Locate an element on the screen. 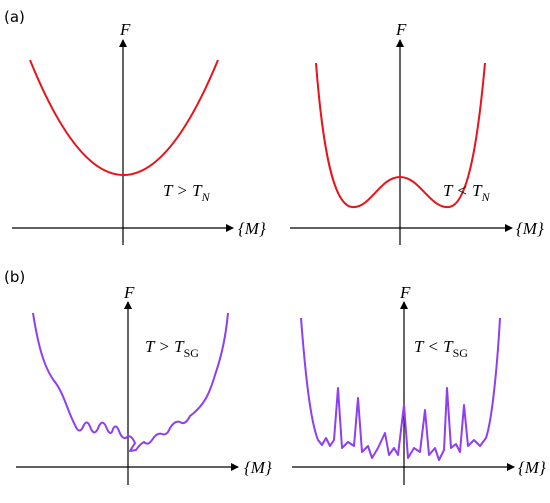 Image resolution: width=550 pixels, height=503 pixels. condition: T > TN is located at coordinates (187, 192).